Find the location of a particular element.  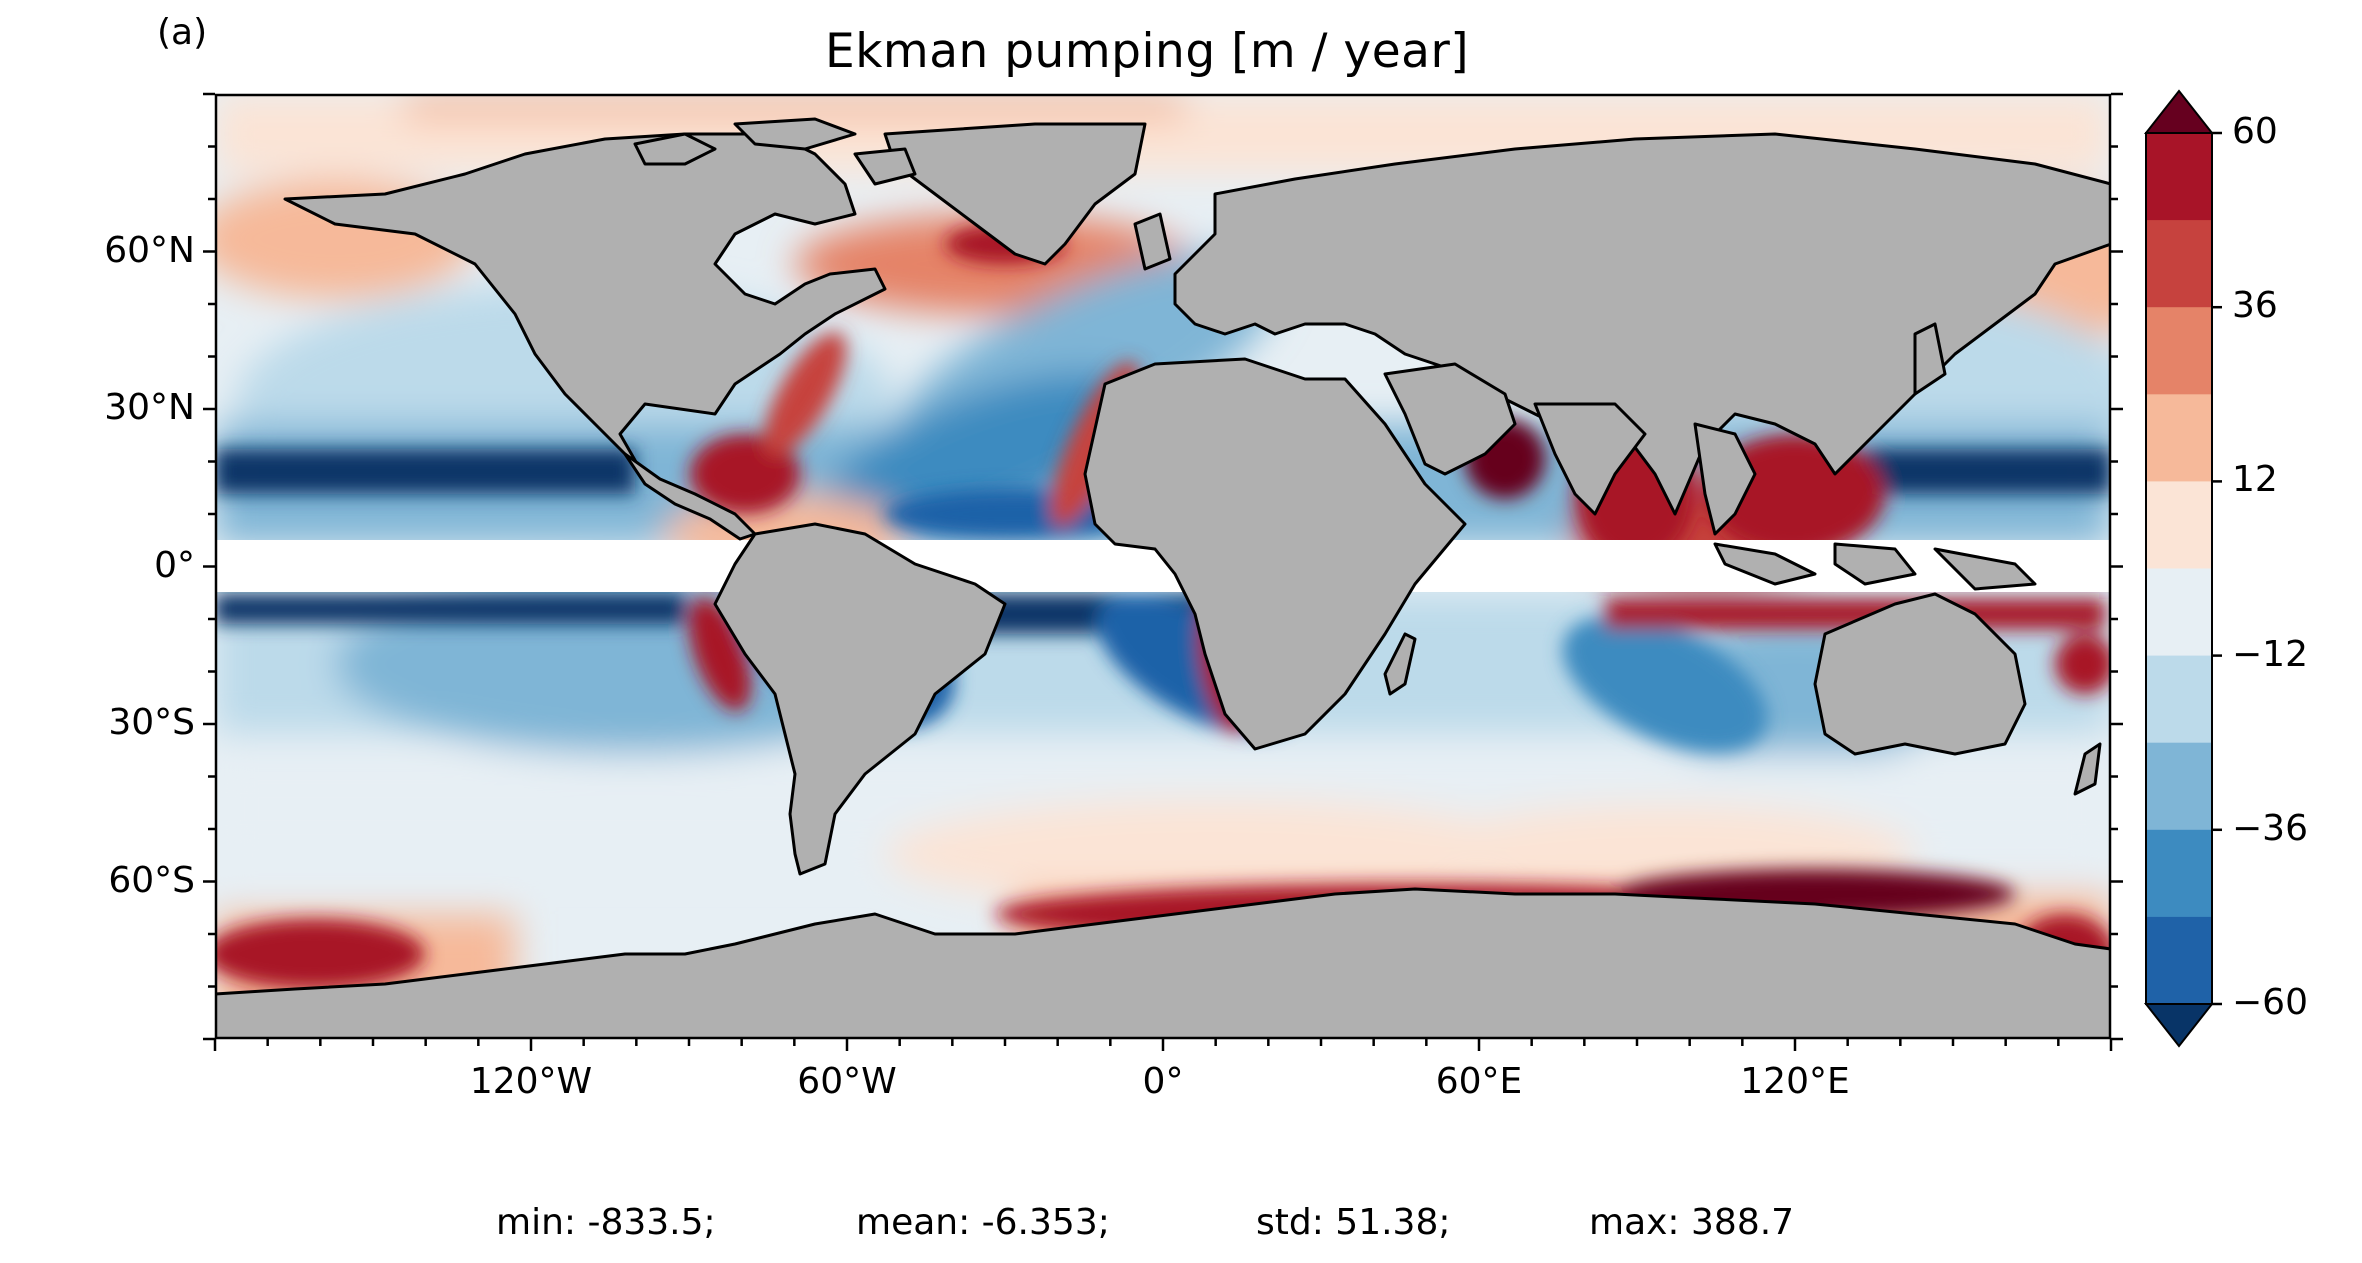

stat-mean: mean: -6.353; is located at coordinates (983, 1222).